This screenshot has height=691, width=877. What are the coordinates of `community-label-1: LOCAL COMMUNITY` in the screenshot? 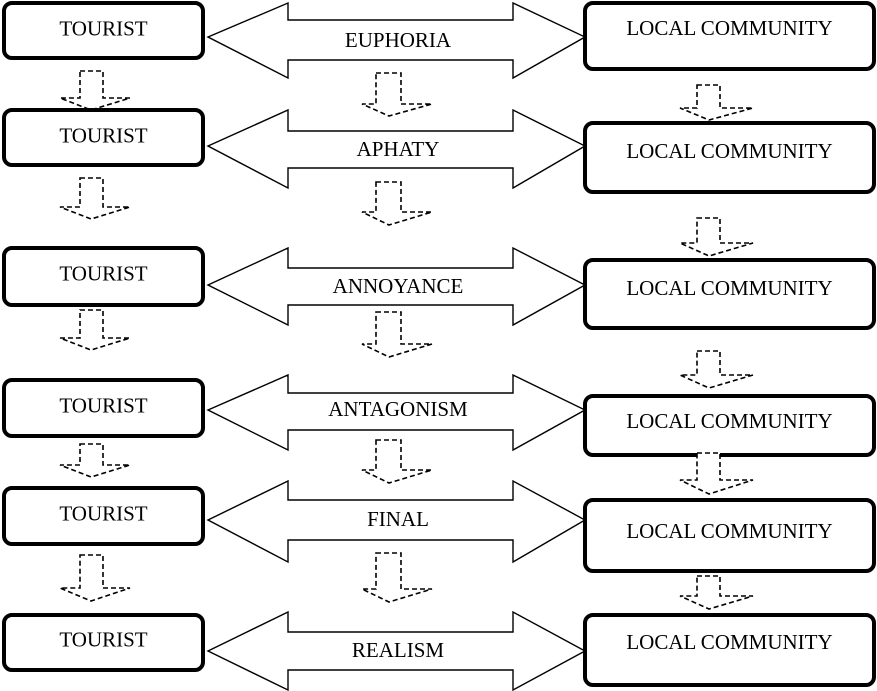 It's located at (729, 28).